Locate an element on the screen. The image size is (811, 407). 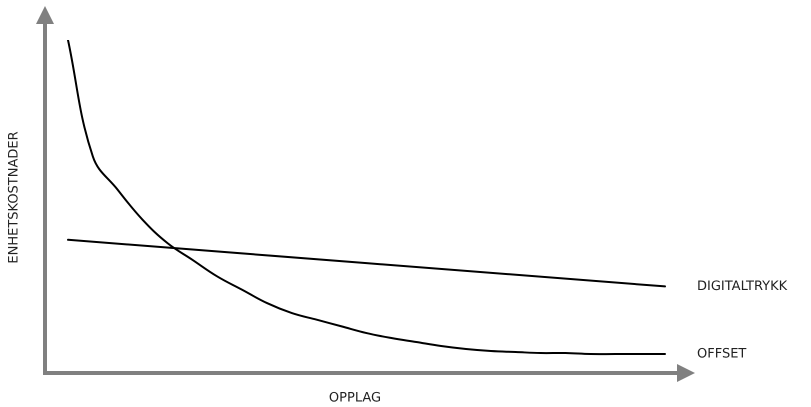
x-axis-title: OPPLAG is located at coordinates (355, 398).